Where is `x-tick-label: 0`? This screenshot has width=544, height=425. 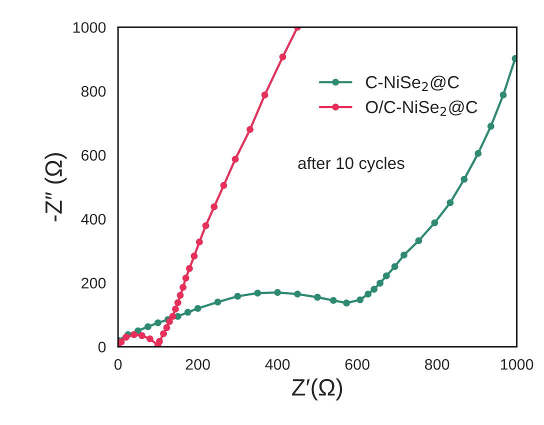
x-tick-label: 0 is located at coordinates (118, 364).